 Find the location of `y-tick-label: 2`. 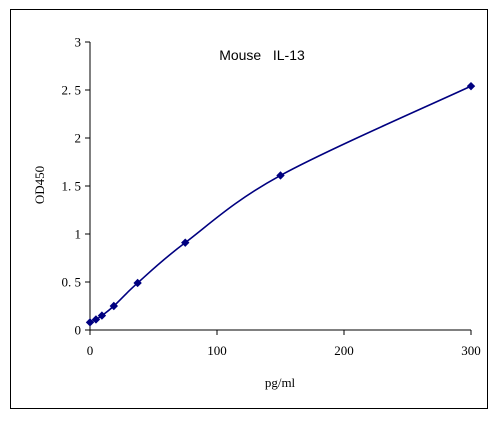

y-tick-label: 2 is located at coordinates (78, 138).